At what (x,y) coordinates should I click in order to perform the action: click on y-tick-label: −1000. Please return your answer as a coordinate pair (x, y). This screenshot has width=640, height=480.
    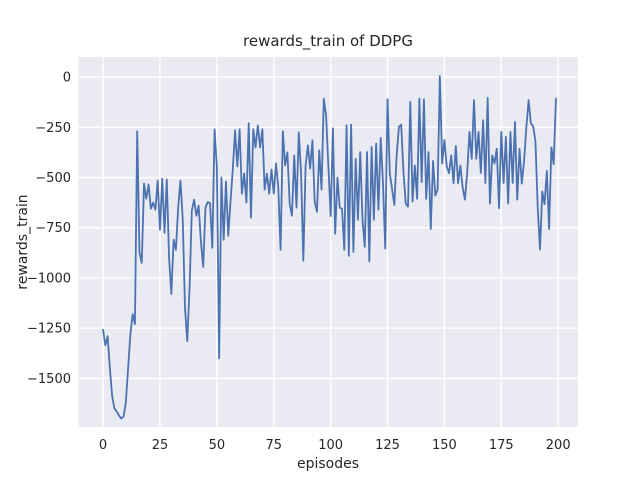
    Looking at the image, I should click on (49, 278).